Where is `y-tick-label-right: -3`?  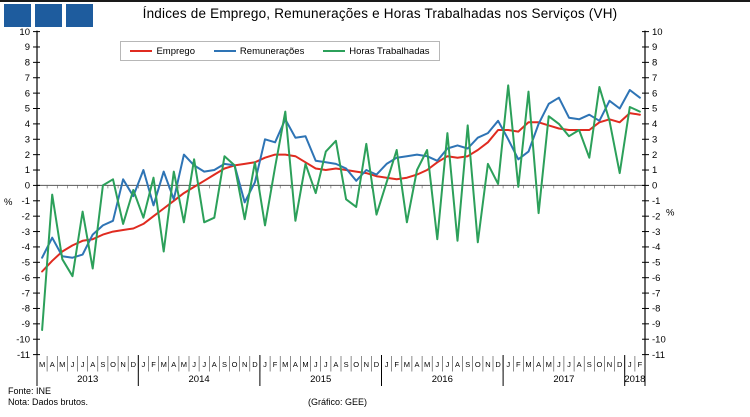
y-tick-label-right: -3 is located at coordinates (656, 232).